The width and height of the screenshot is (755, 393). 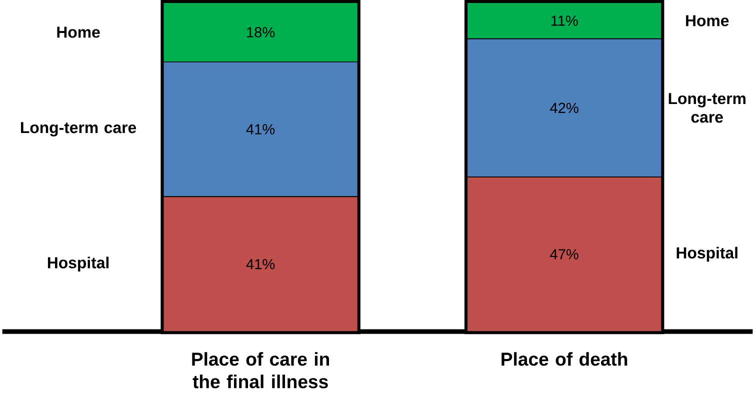 I want to click on text: Home, so click(x=78, y=32).